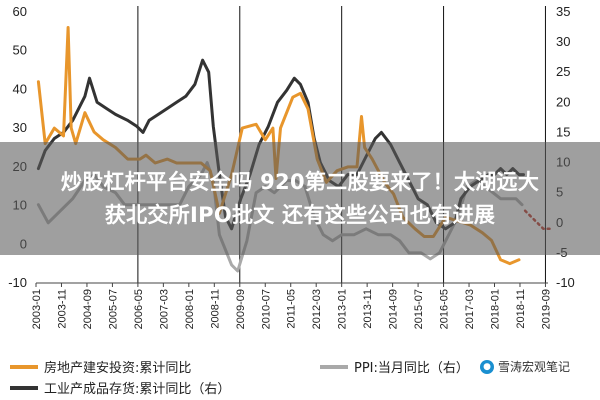 The height and width of the screenshot is (400, 600). Describe the element at coordinates (137, 389) in the screenshot. I see `legend-label: 工业产成品存货:累计同比（右）` at that location.